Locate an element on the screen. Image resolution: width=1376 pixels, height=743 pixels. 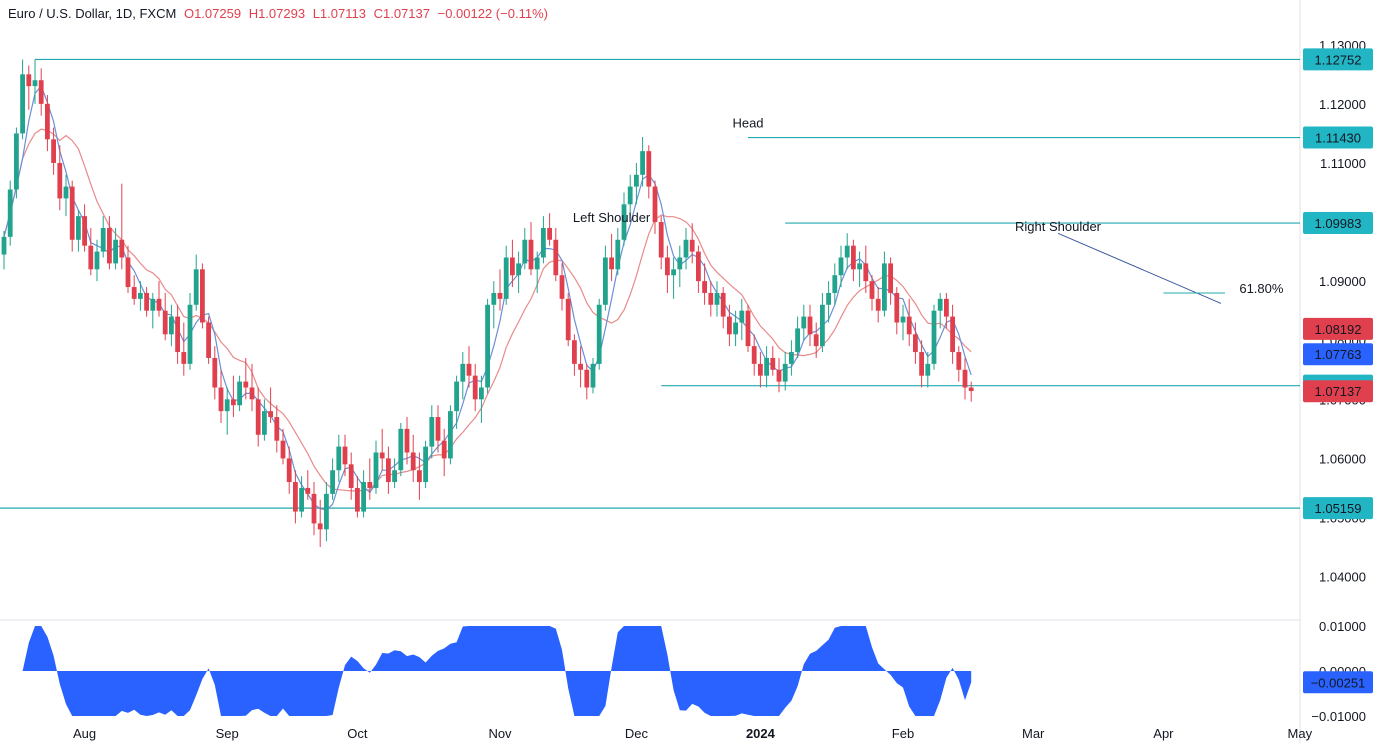
time-axis: Aug Sep Oct Nov Dec 2024 Feb Mar Apr May is located at coordinates (693, 733).